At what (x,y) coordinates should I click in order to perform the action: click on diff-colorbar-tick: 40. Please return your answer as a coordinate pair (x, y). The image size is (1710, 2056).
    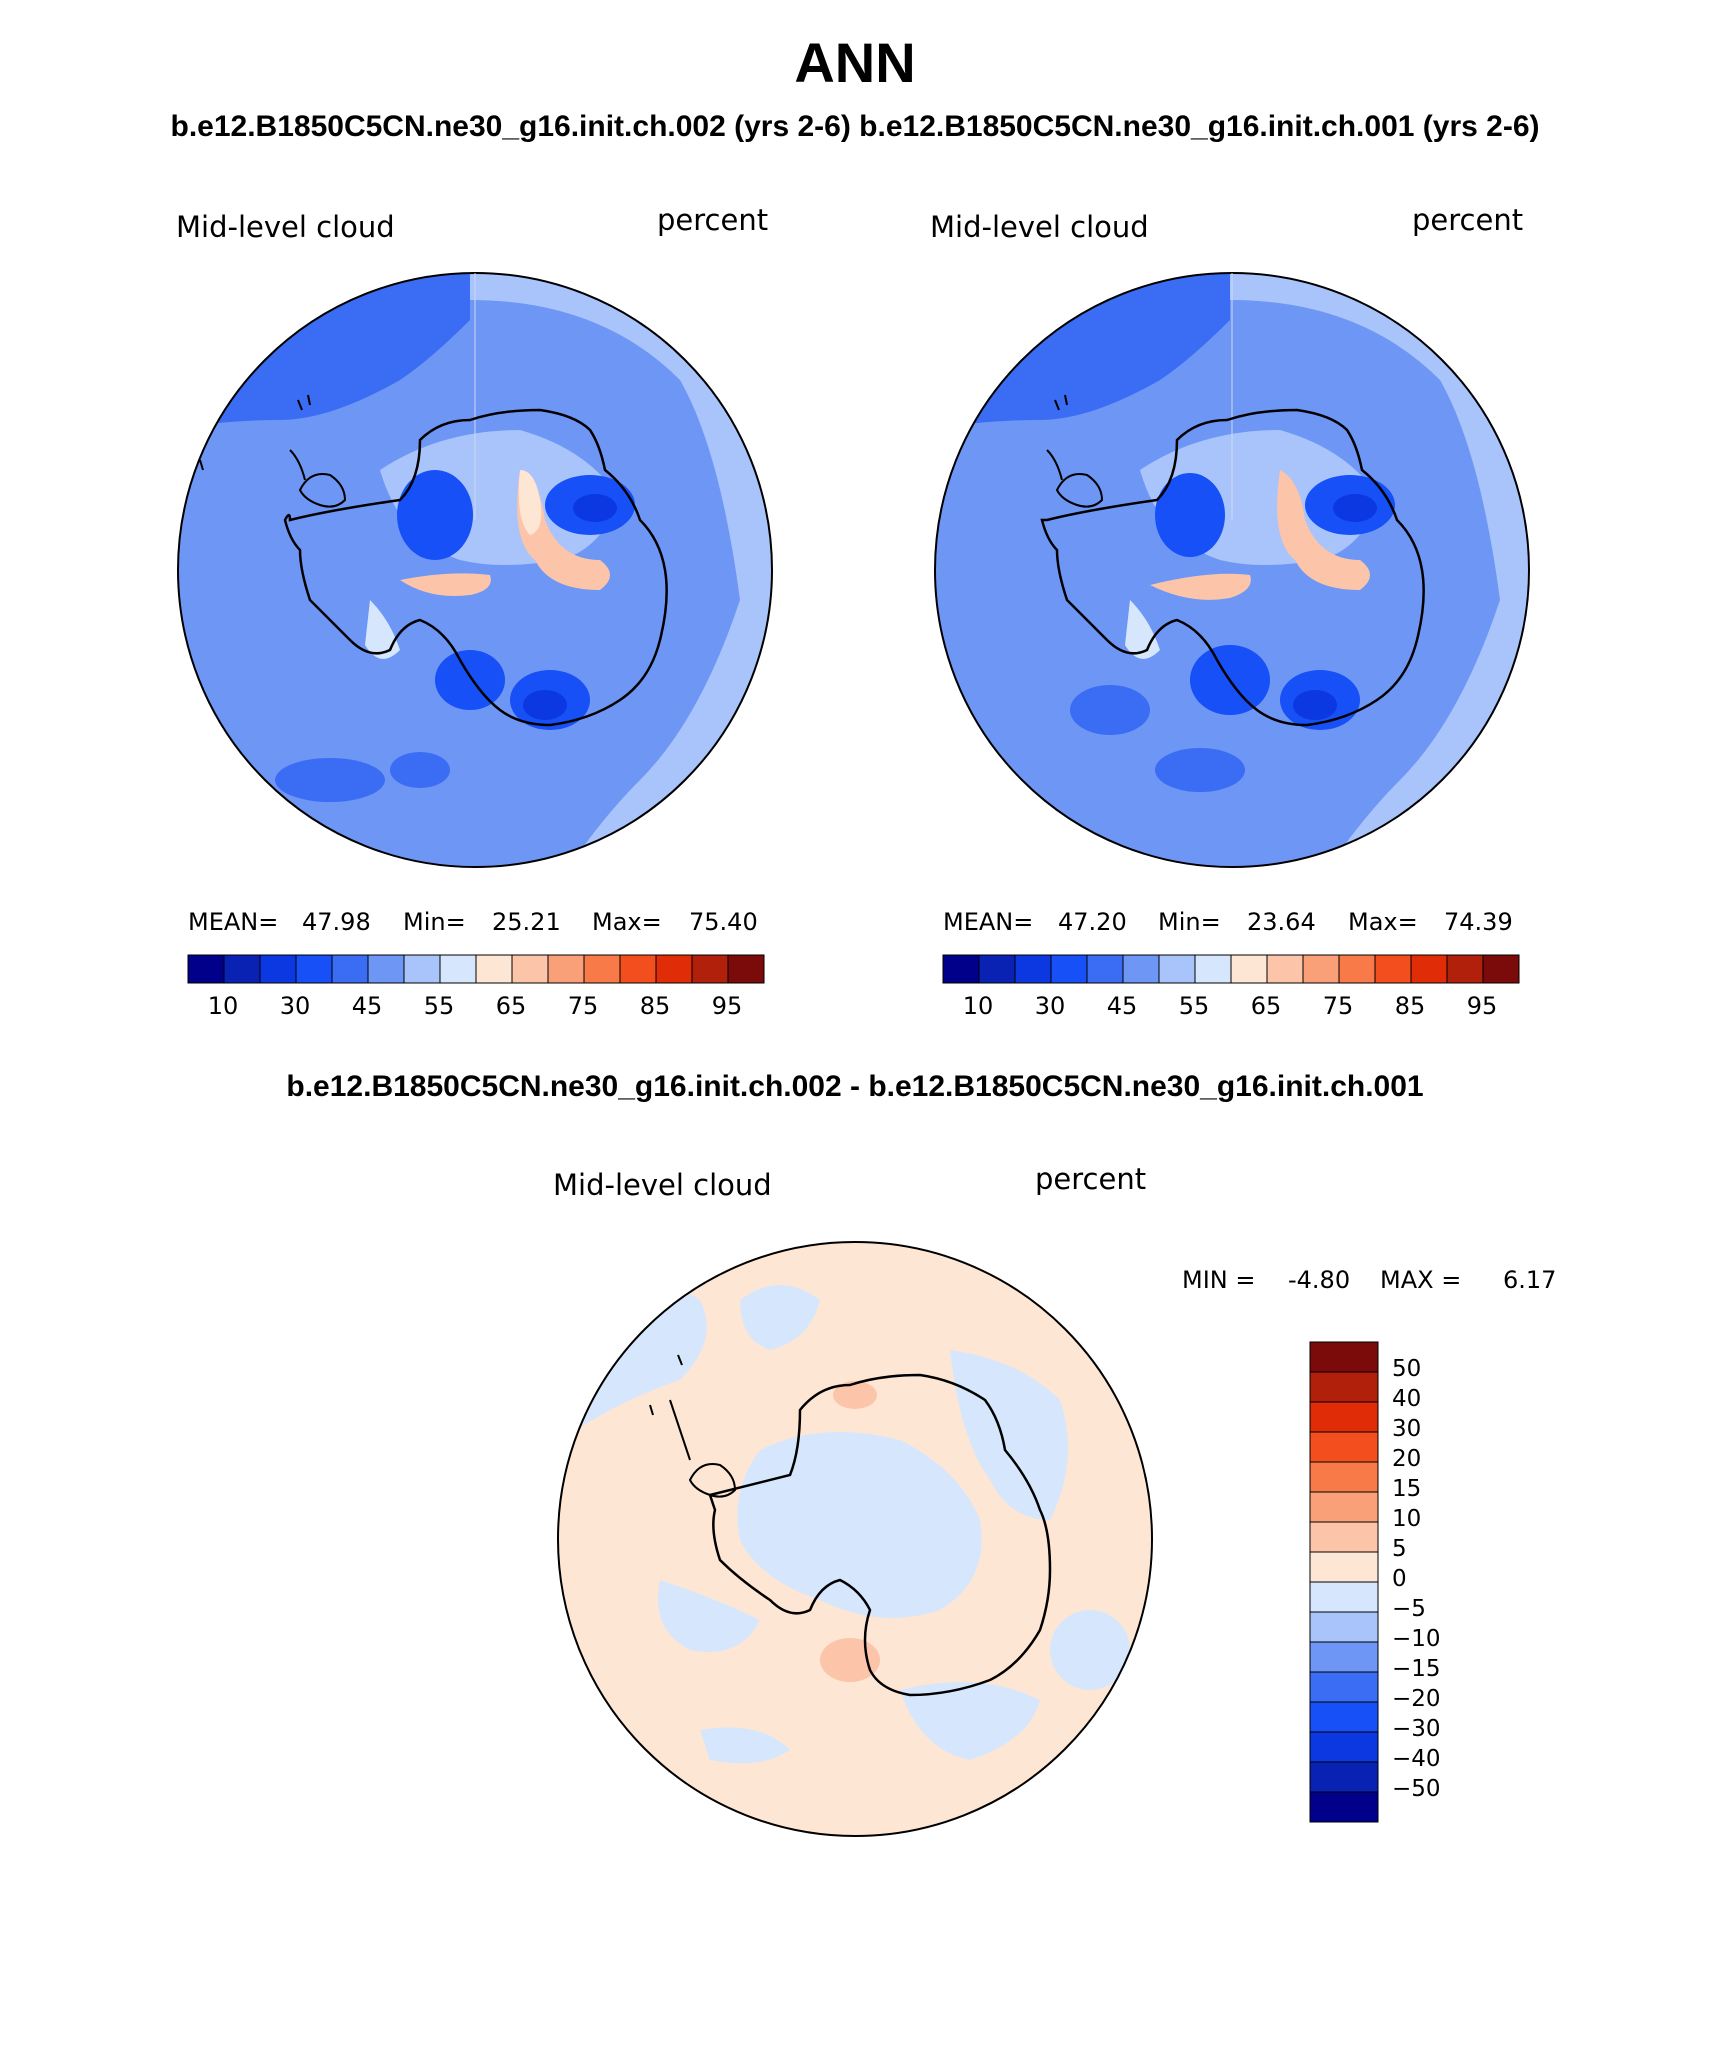
    Looking at the image, I should click on (1407, 1399).